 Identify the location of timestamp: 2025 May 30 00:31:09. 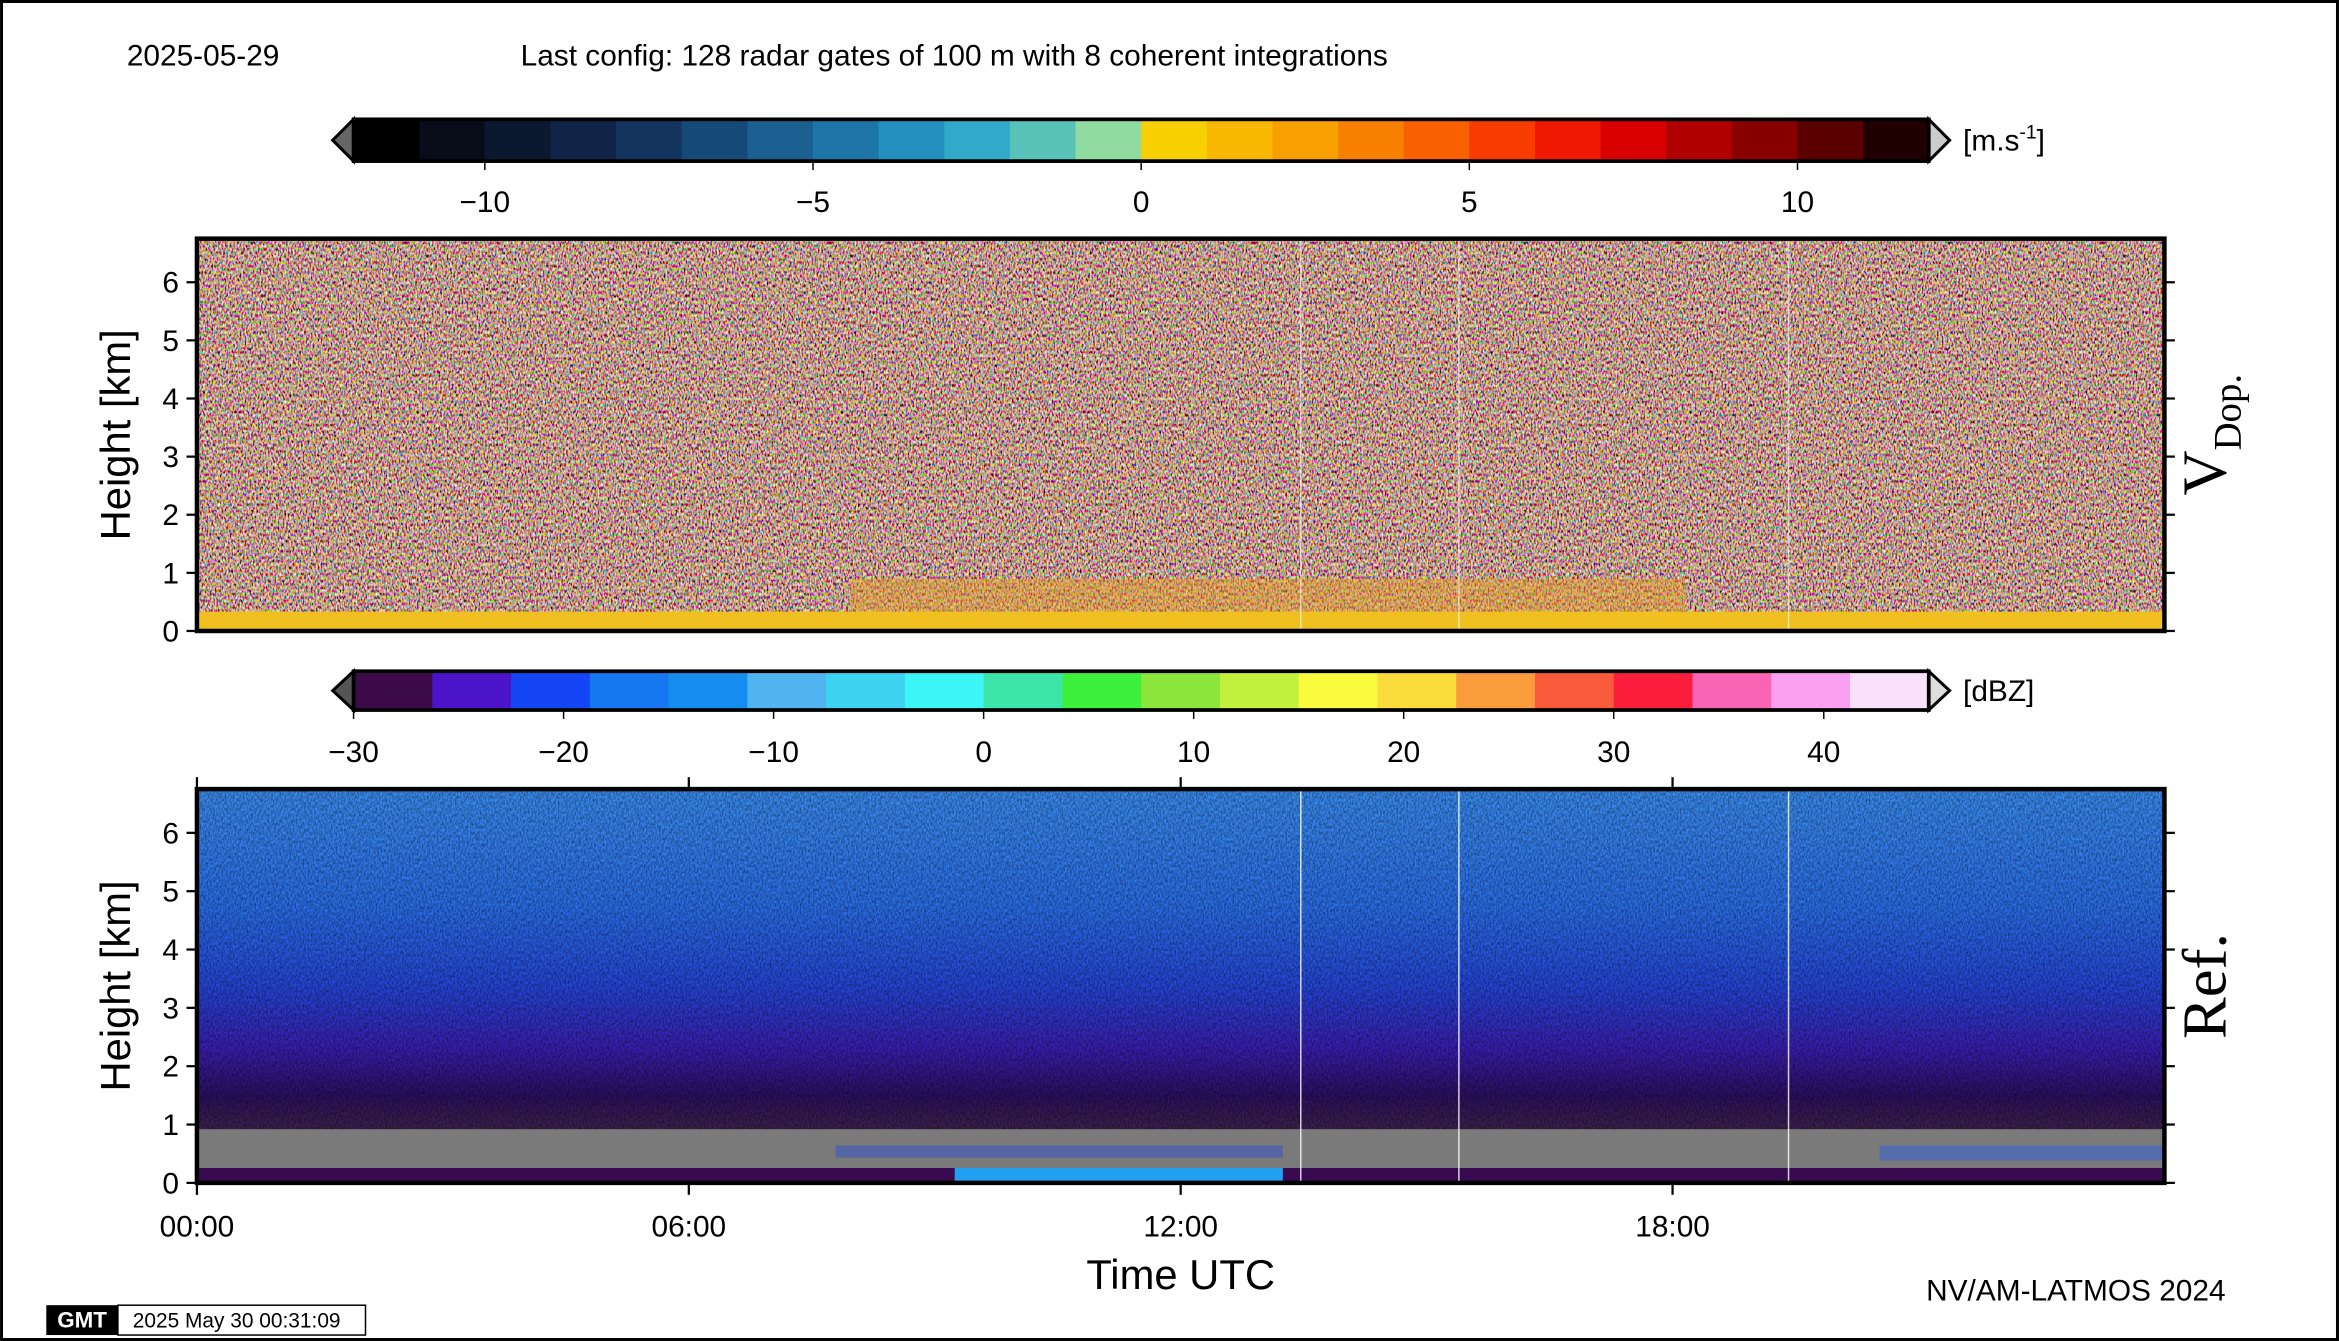
(237, 1321).